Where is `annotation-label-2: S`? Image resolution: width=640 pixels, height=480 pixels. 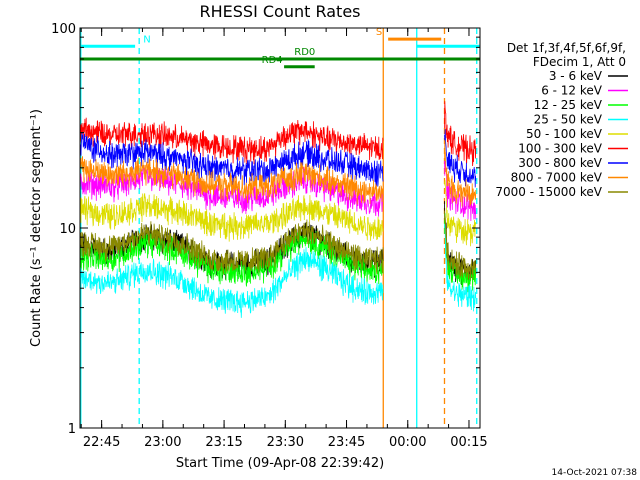 annotation-label-2: S is located at coordinates (379, 32).